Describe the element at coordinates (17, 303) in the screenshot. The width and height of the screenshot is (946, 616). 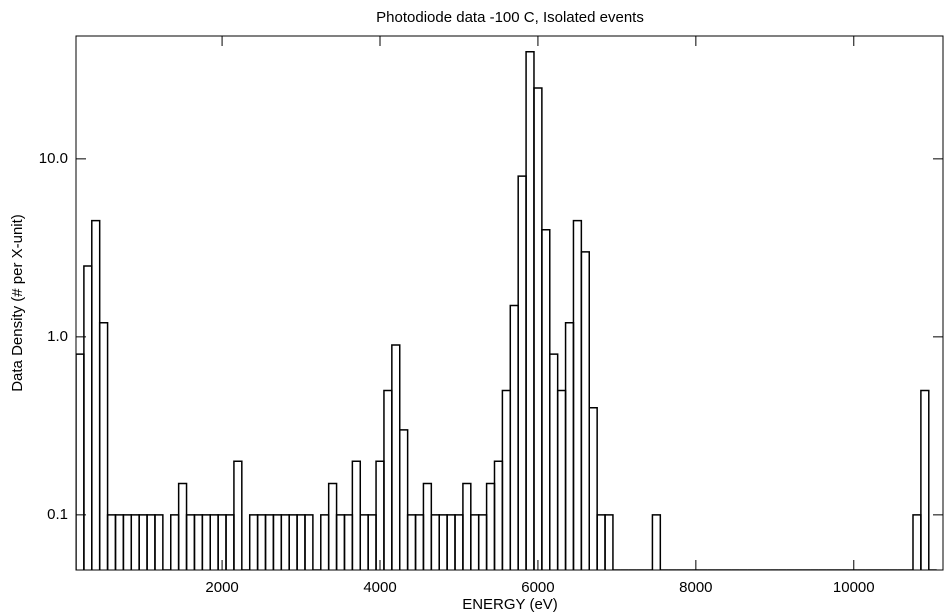
I see `y-axis-label: Data Density (# per X-unit)` at that location.